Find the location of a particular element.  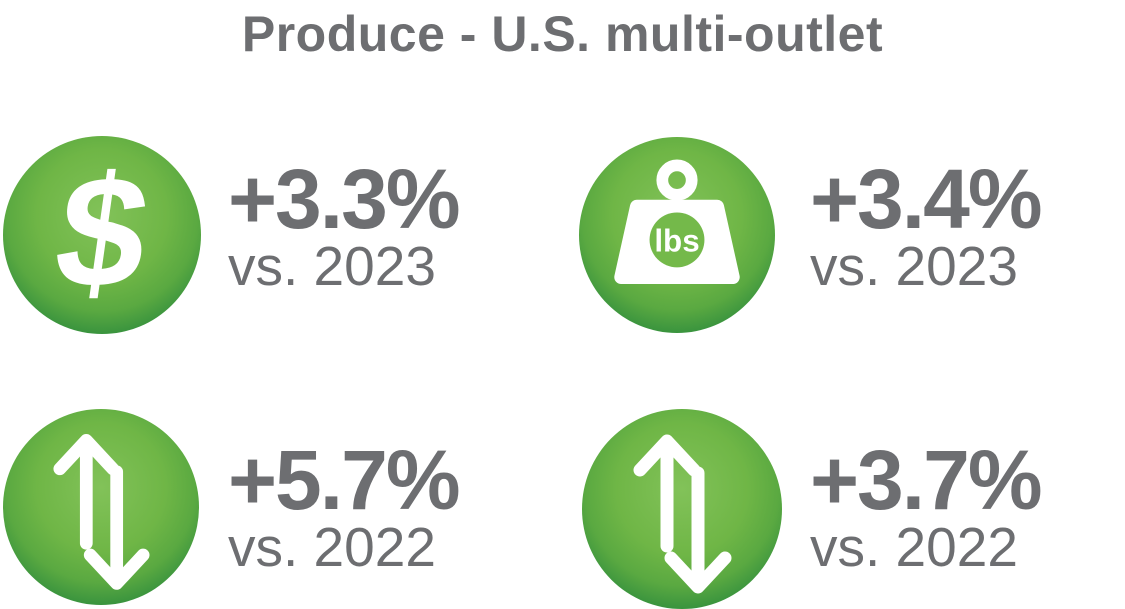

stat-value: +5.7% is located at coordinates (344, 480).